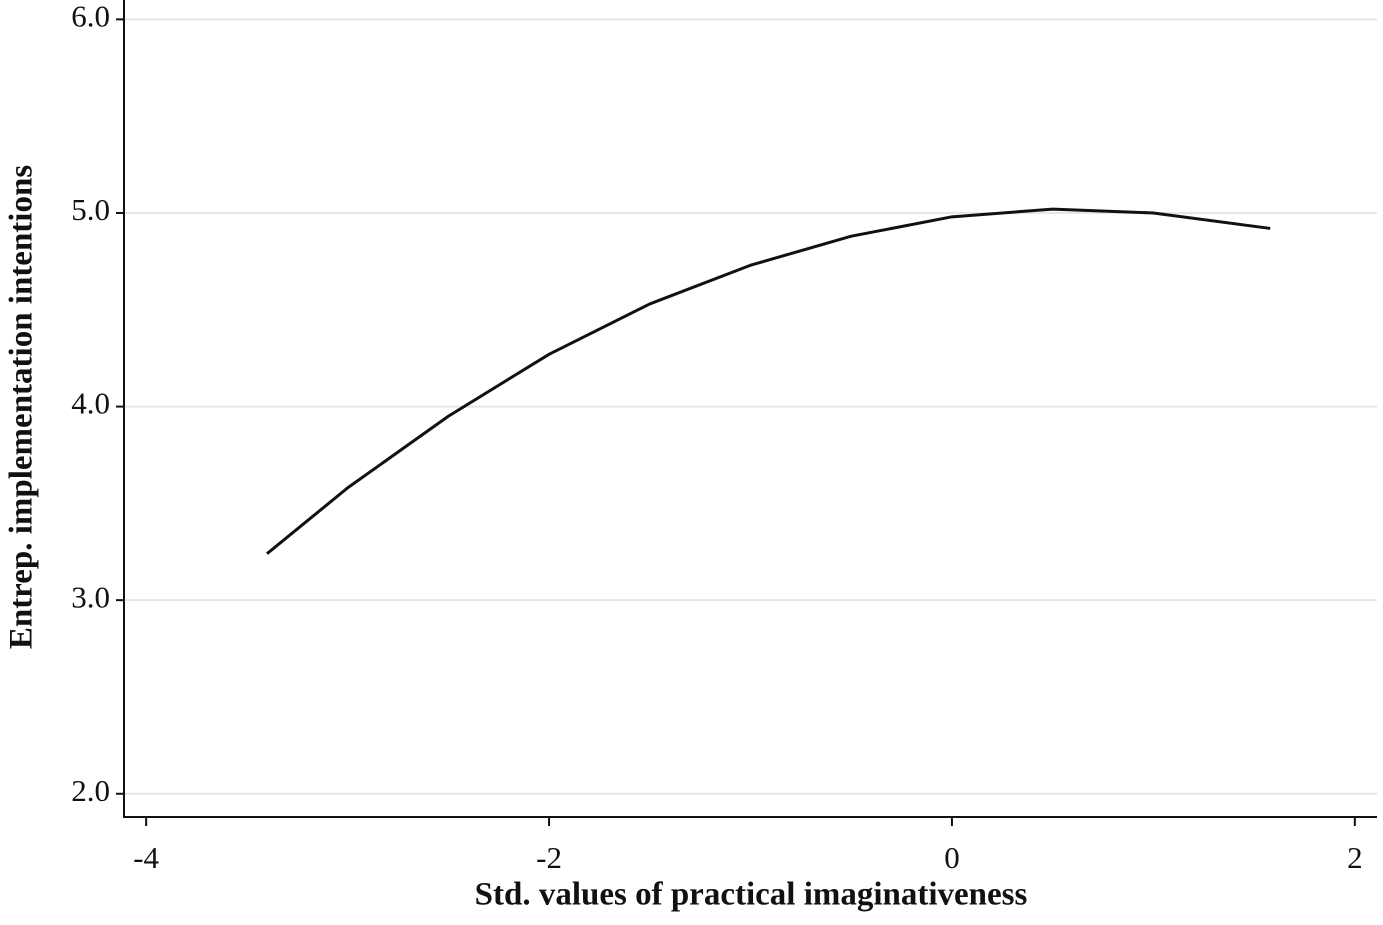  I want to click on x-tick-label: -4, so click(146, 857).